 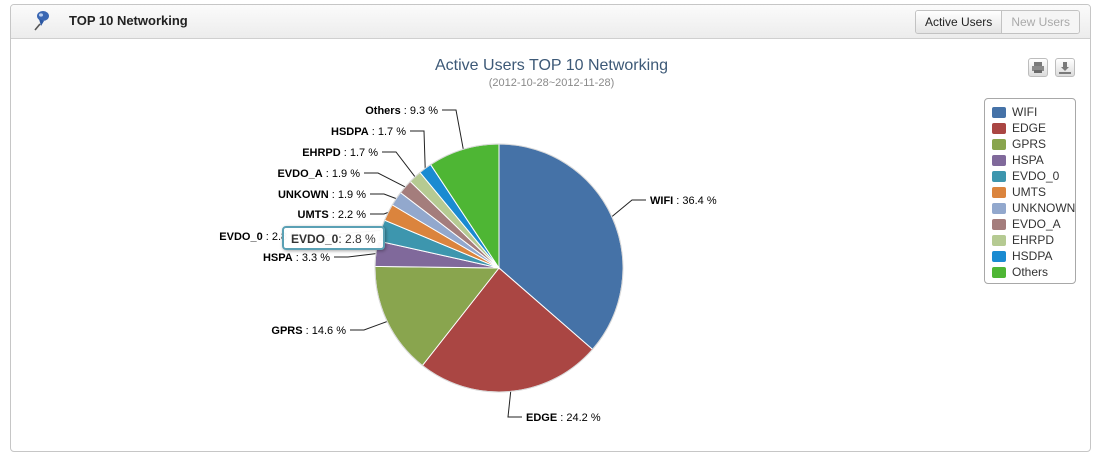 What do you see at coordinates (959, 22) in the screenshot?
I see `tab-active-users: Active Users` at bounding box center [959, 22].